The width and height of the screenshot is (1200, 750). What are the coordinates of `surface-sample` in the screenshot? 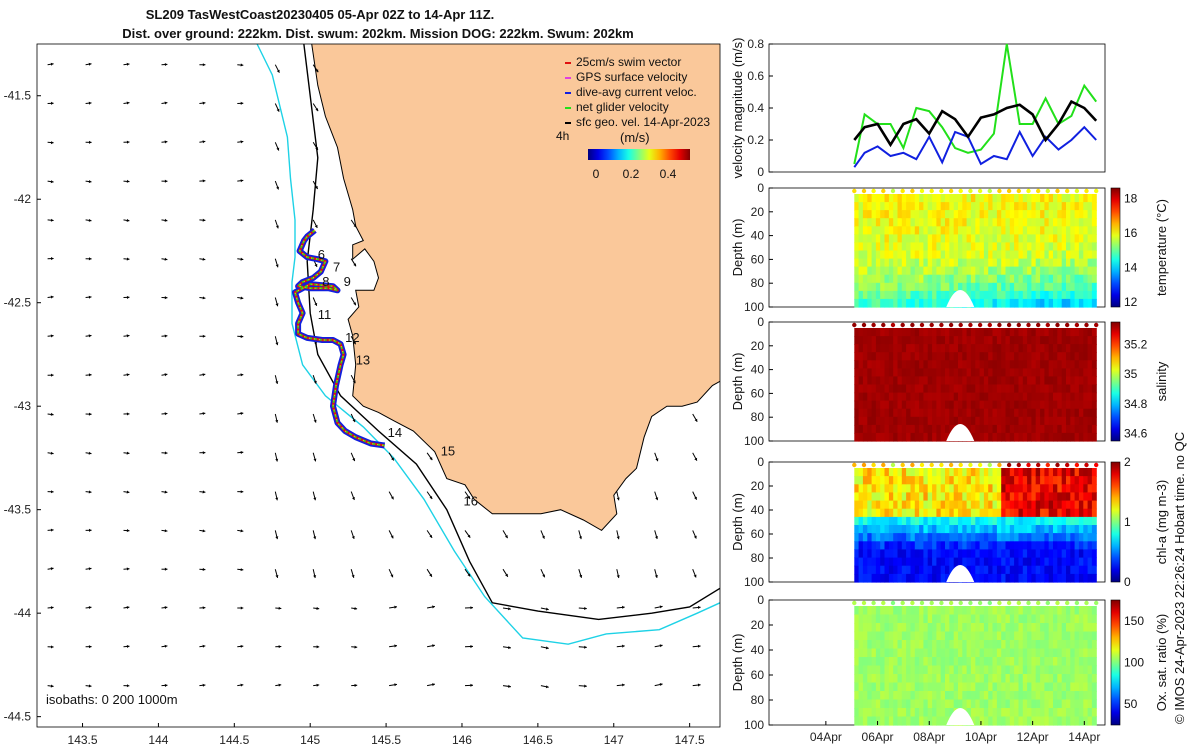 It's located at (989, 191).